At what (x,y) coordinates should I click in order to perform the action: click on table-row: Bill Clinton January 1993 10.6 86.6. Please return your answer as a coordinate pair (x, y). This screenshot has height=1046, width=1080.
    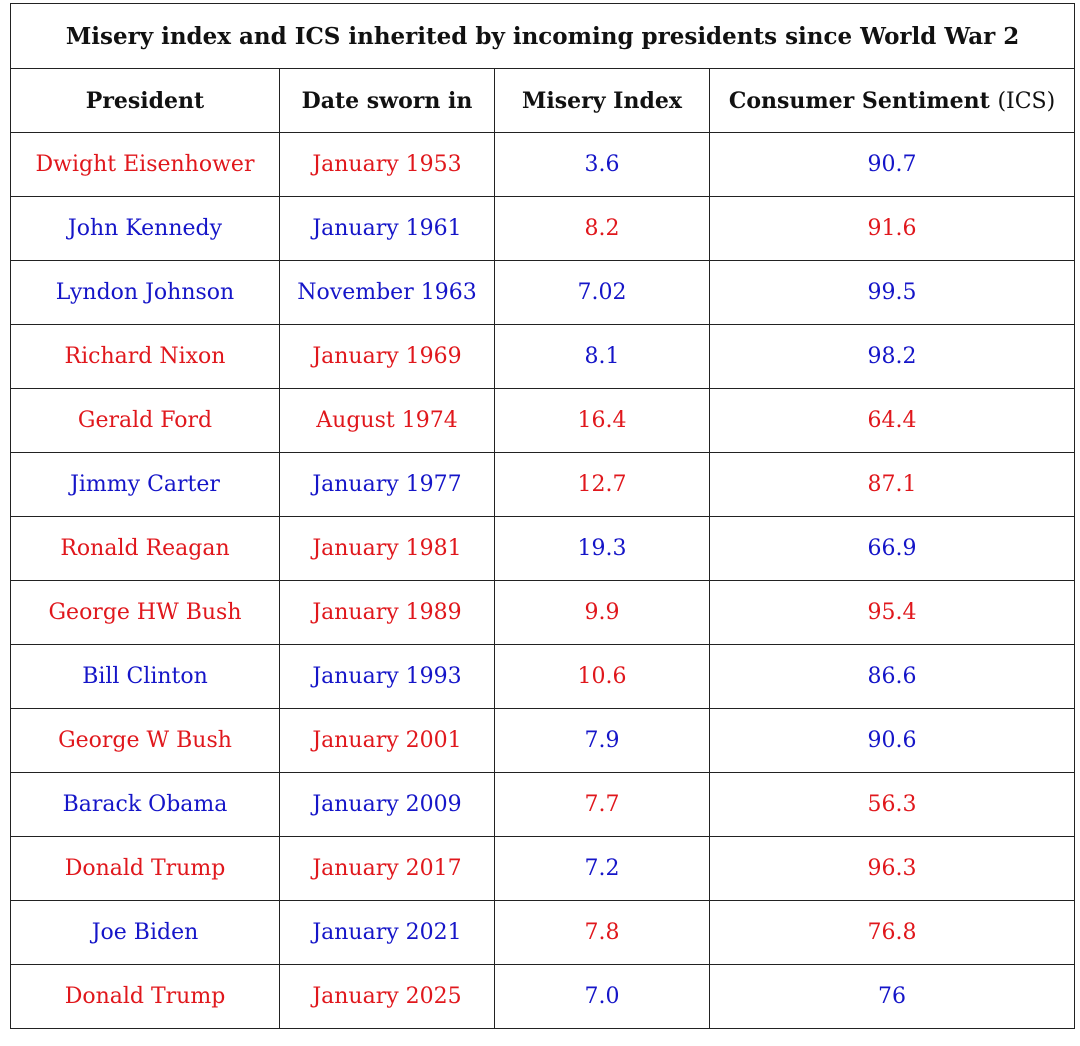
    Looking at the image, I should click on (543, 676).